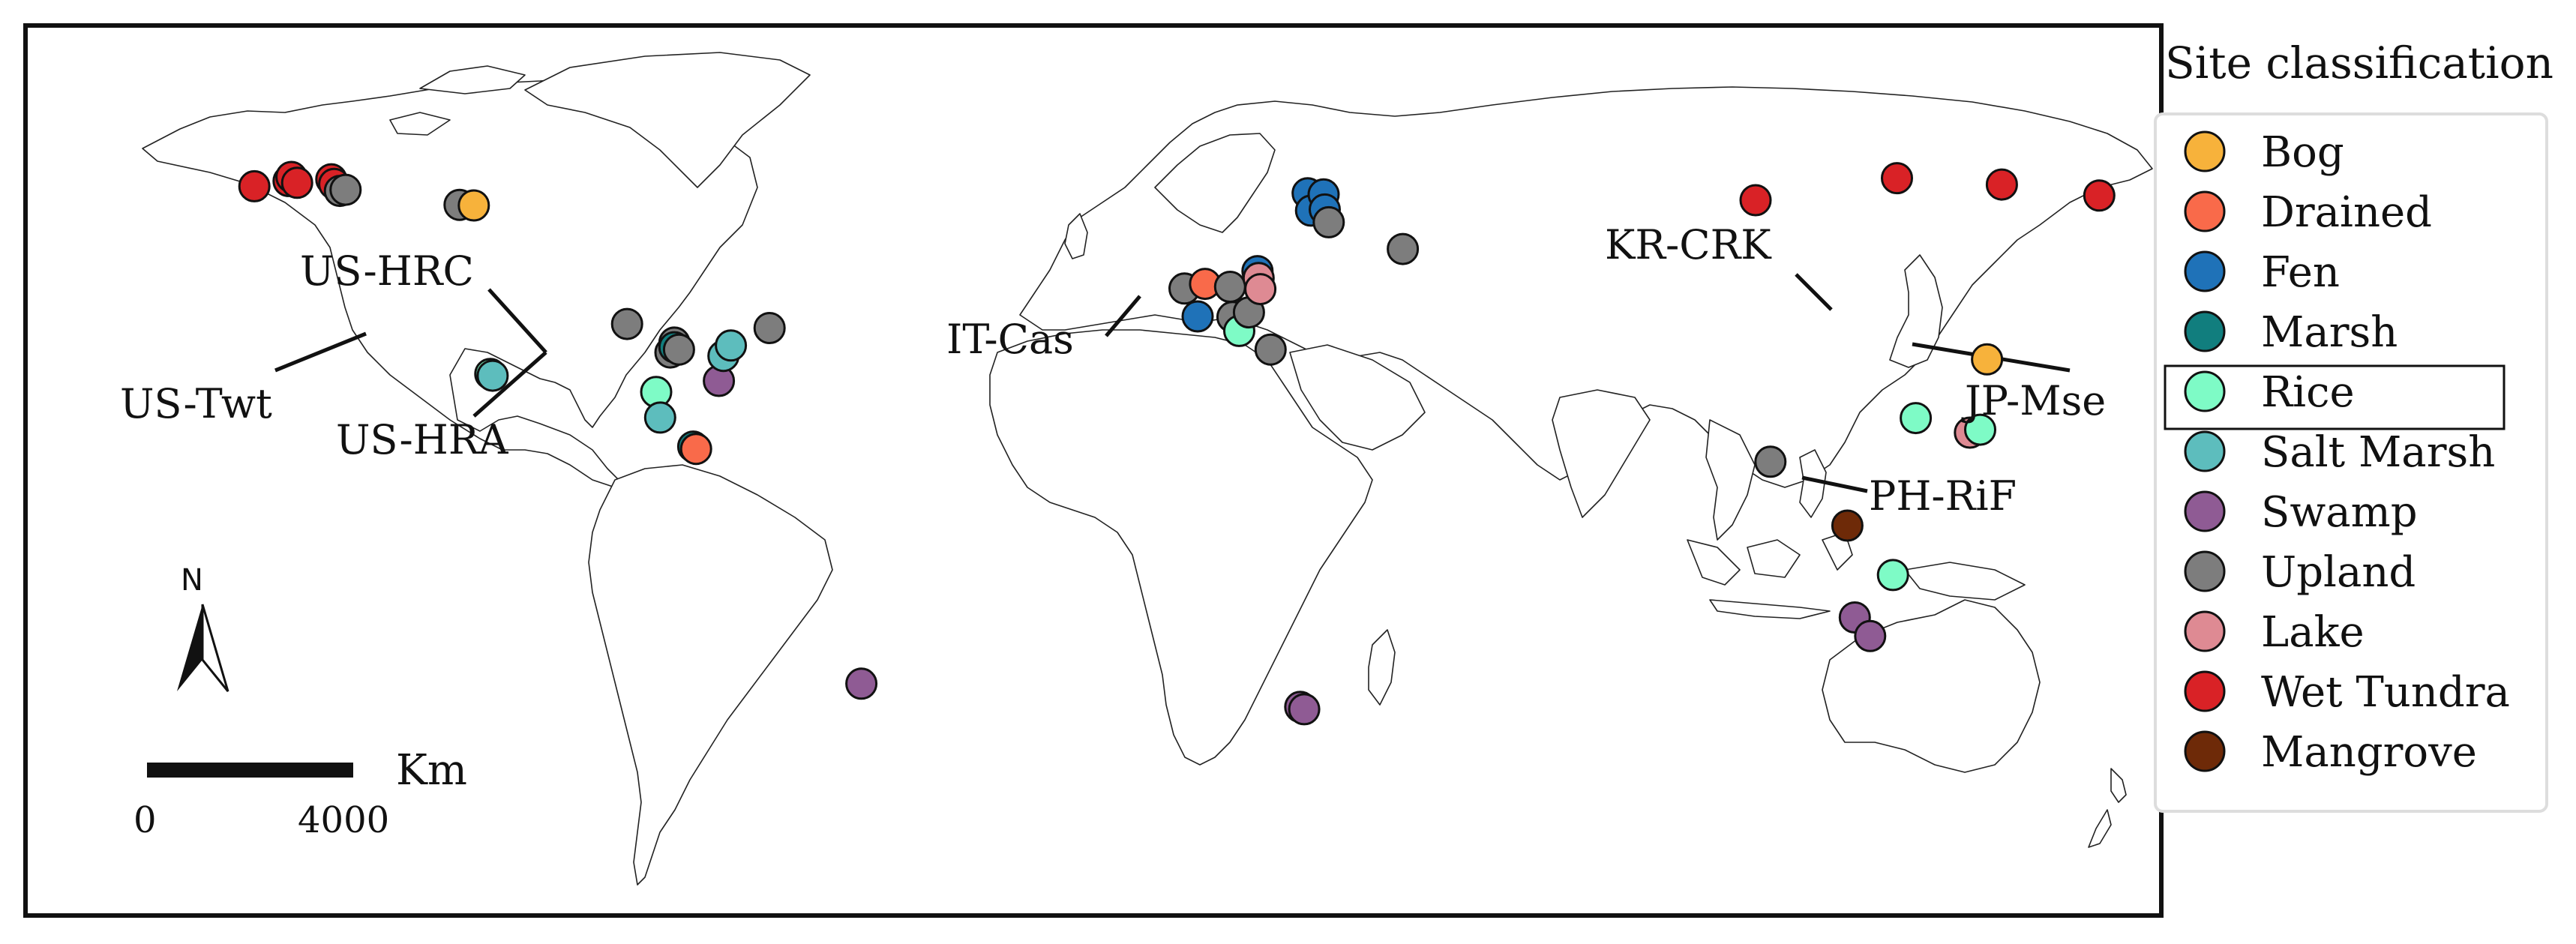 This screenshot has width=2576, height=944. Describe the element at coordinates (1076, 236) in the screenshot. I see `british-isles-land` at that location.